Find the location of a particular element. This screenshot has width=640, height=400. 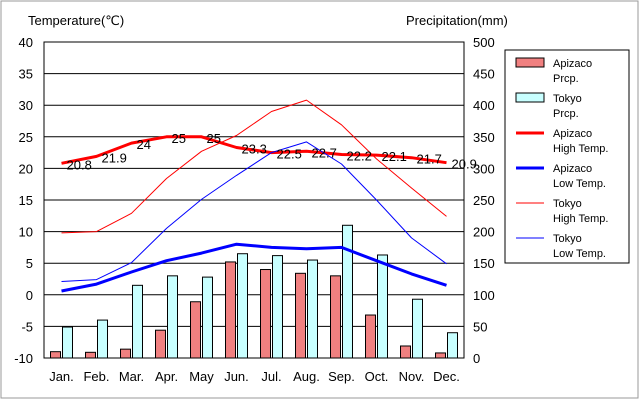

data-label: 21.9 is located at coordinates (114, 157).